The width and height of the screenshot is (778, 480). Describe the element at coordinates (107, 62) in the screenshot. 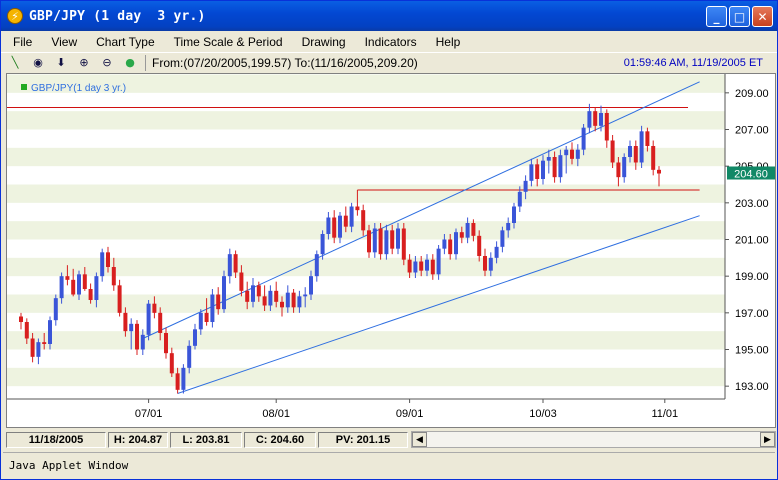

I see `zoom-out-icon: ⊖` at that location.